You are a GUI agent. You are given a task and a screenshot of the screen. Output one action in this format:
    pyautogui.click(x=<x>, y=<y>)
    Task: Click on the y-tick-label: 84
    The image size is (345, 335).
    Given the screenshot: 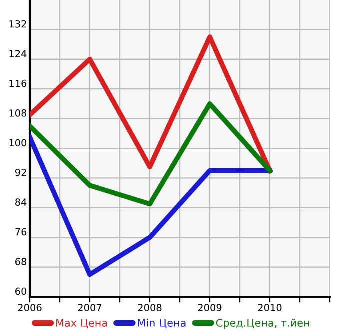 What is the action you would take?
    pyautogui.click(x=21, y=202)
    